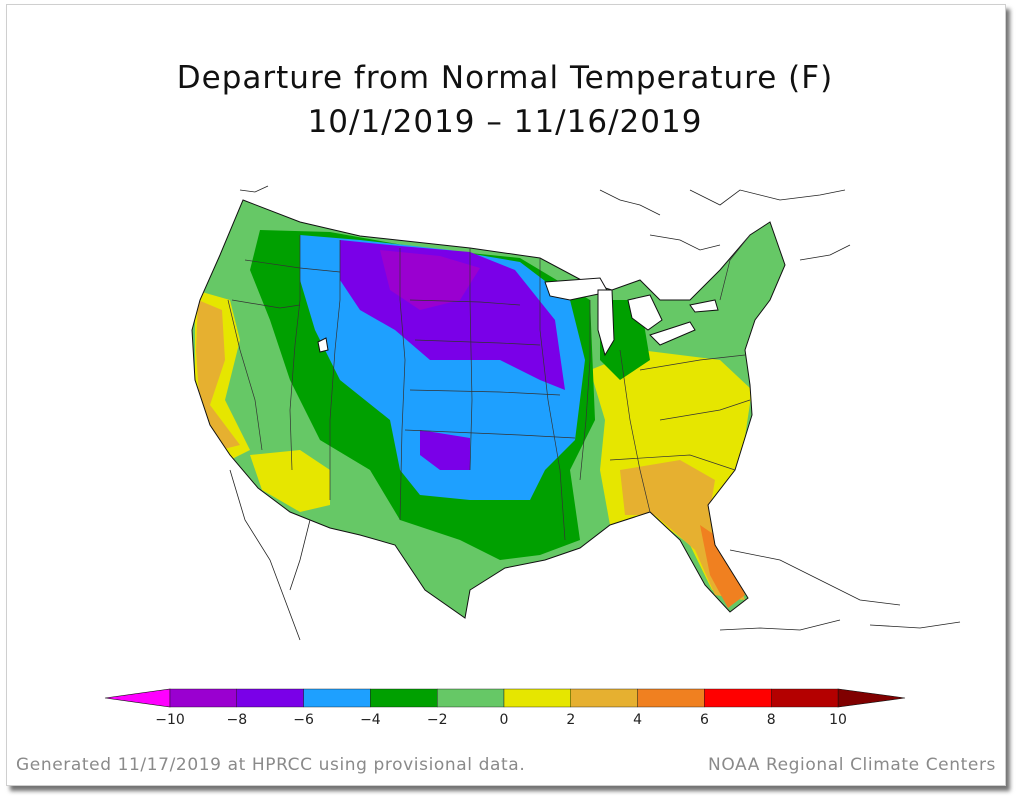  I want to click on legend-high-arrow, so click(871, 698).